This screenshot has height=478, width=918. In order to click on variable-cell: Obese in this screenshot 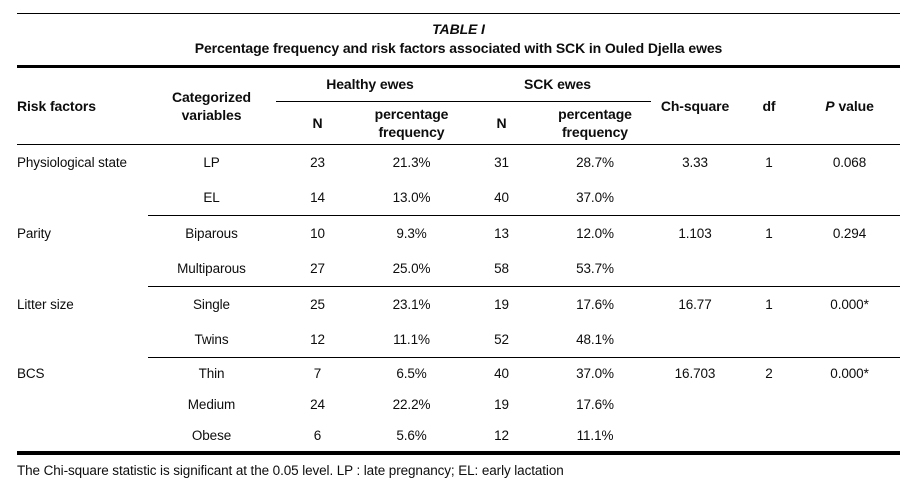, I will do `click(211, 435)`.